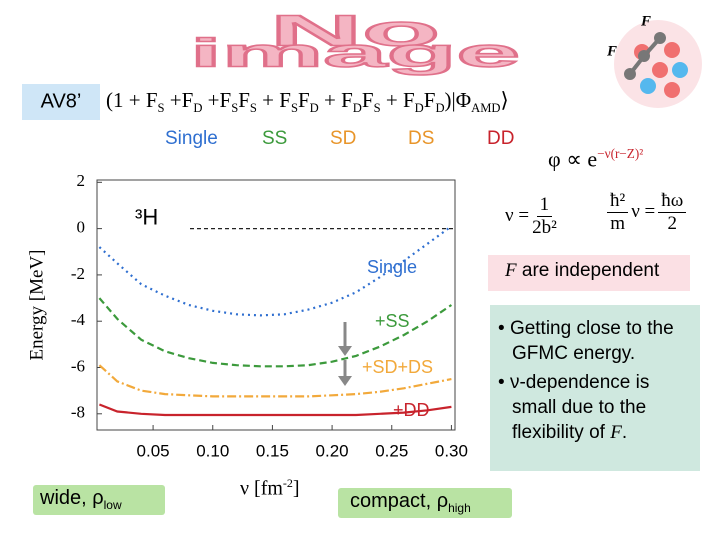  I want to click on numerator: 1, so click(544, 205).